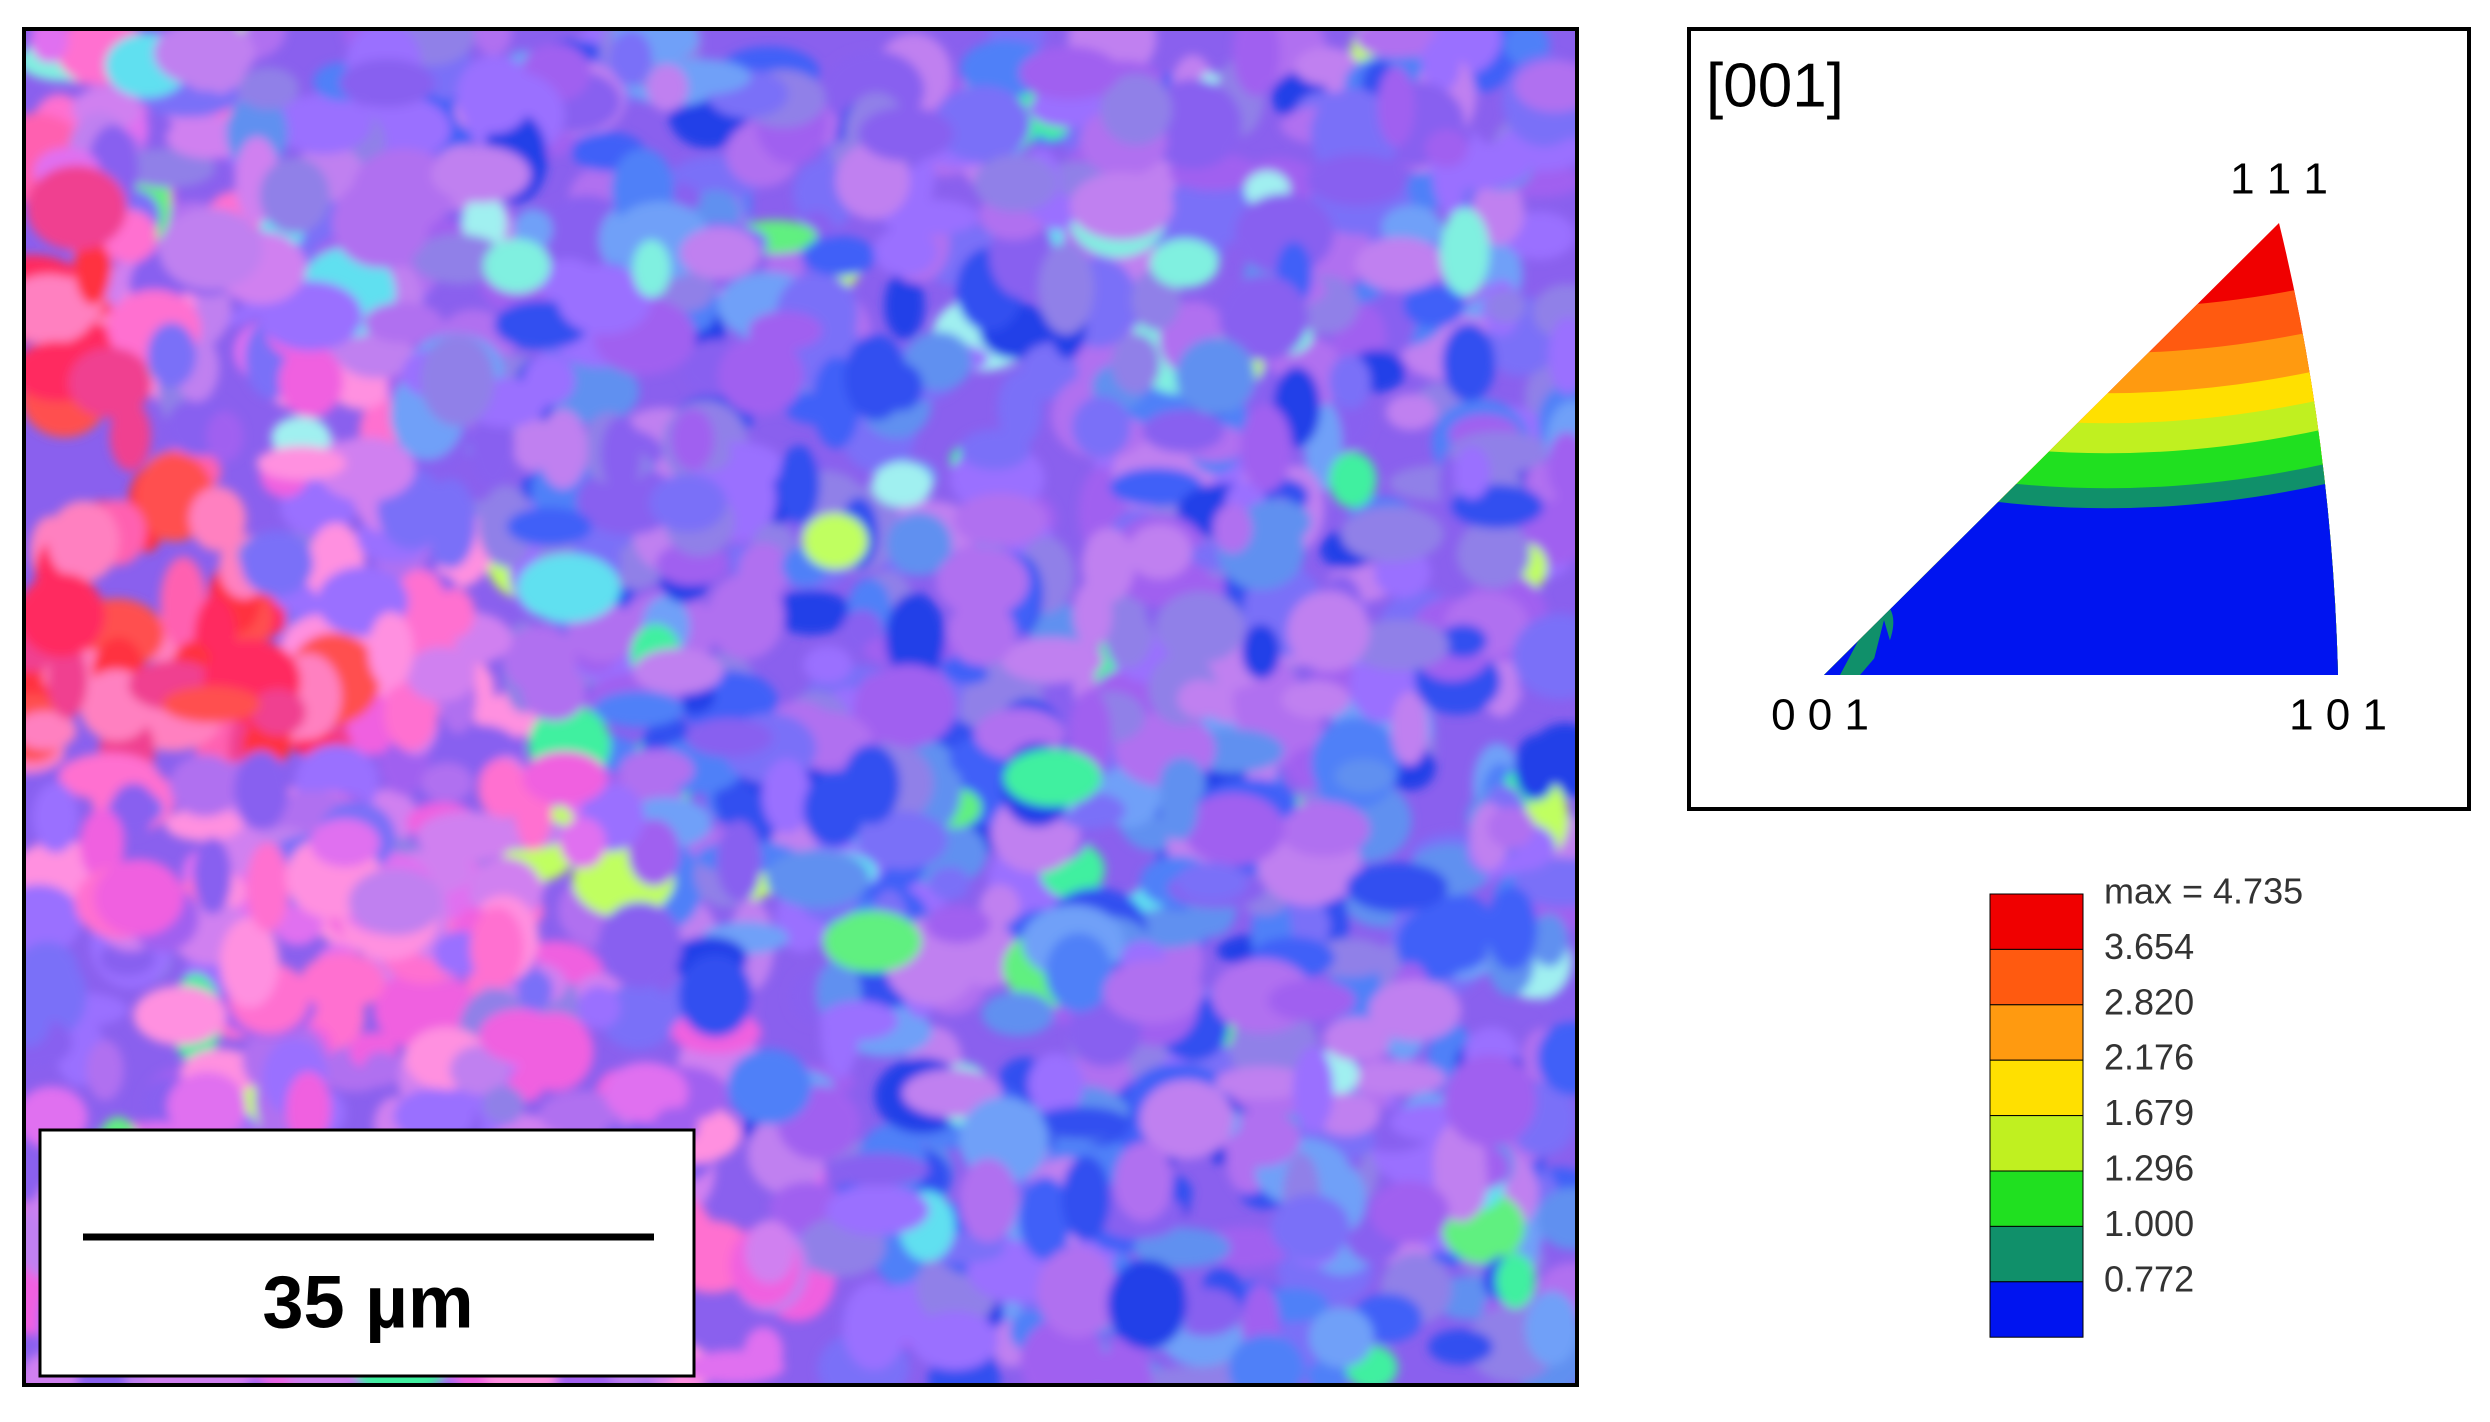 The image size is (2490, 1422). Describe the element at coordinates (1775, 85) in the screenshot. I see `pole-figure-direction: [001]` at that location.